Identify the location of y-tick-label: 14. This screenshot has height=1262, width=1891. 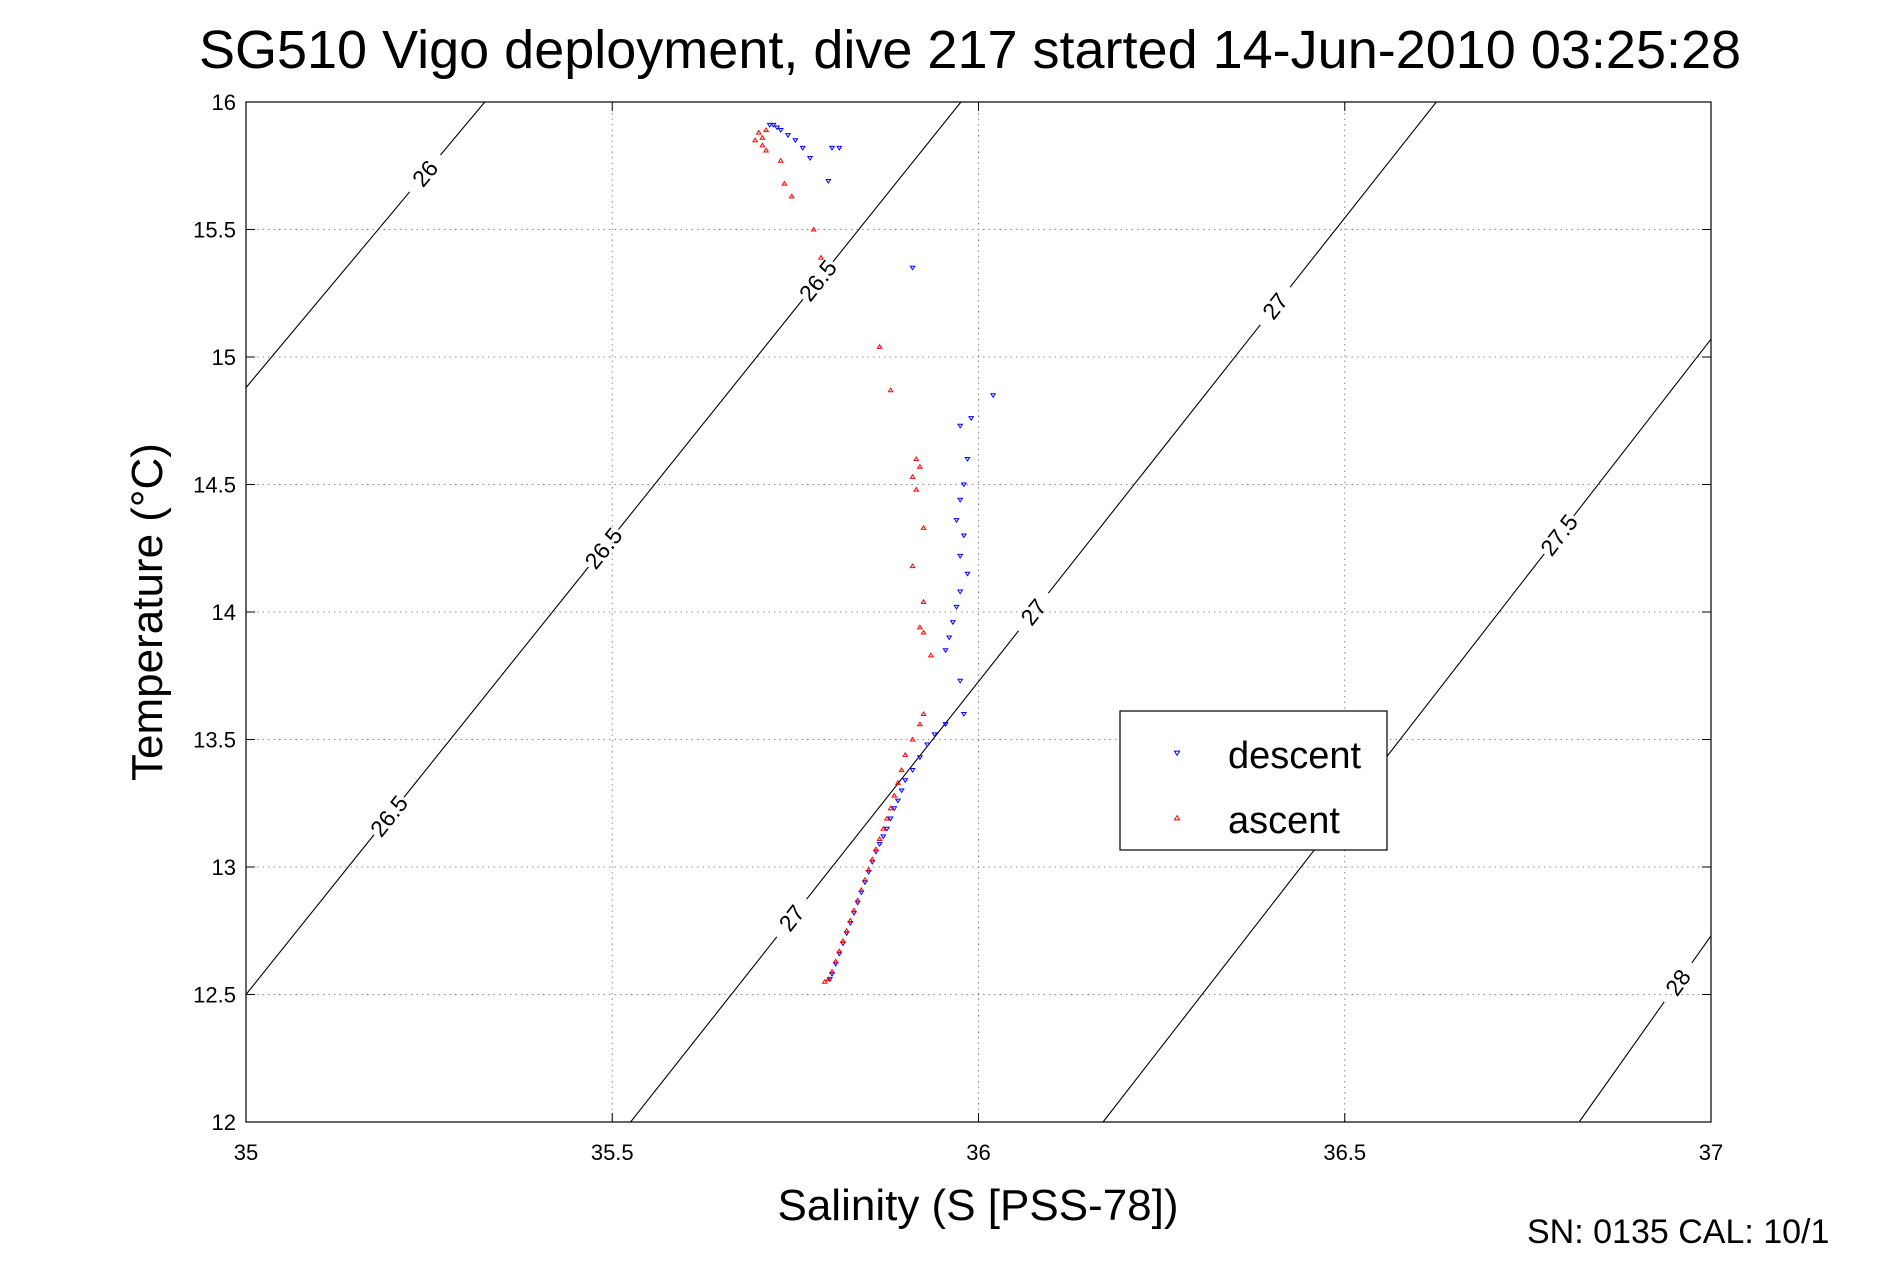
(224, 612).